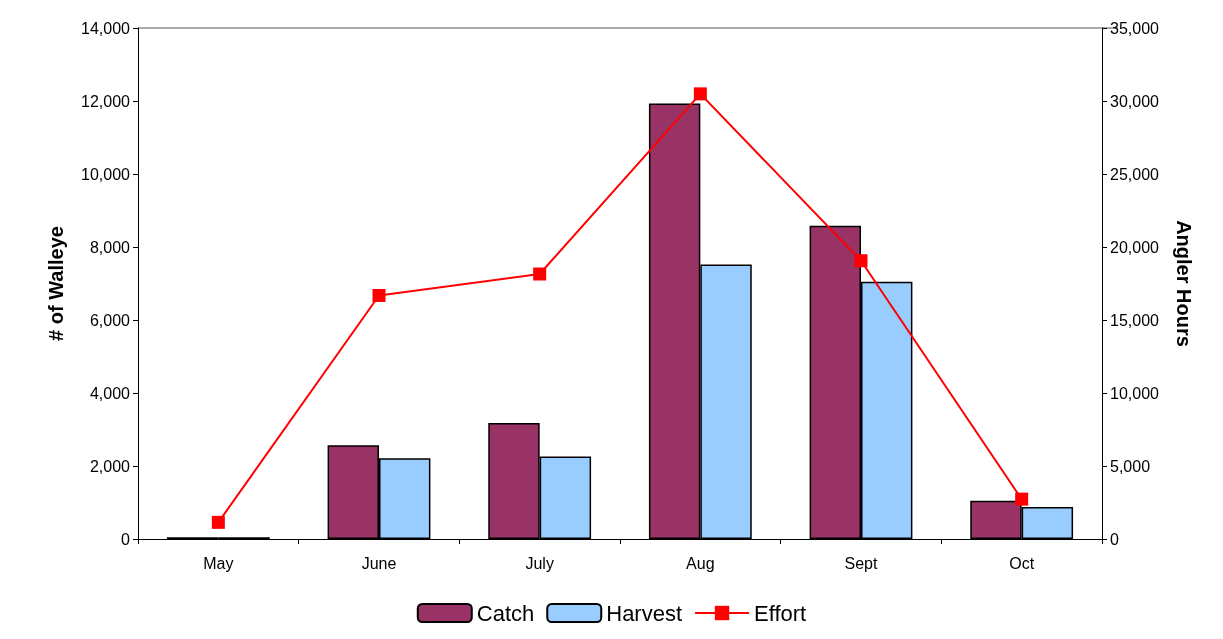 This screenshot has width=1223, height=639. What do you see at coordinates (505, 613) in the screenshot?
I see `legend-label: Catch` at bounding box center [505, 613].